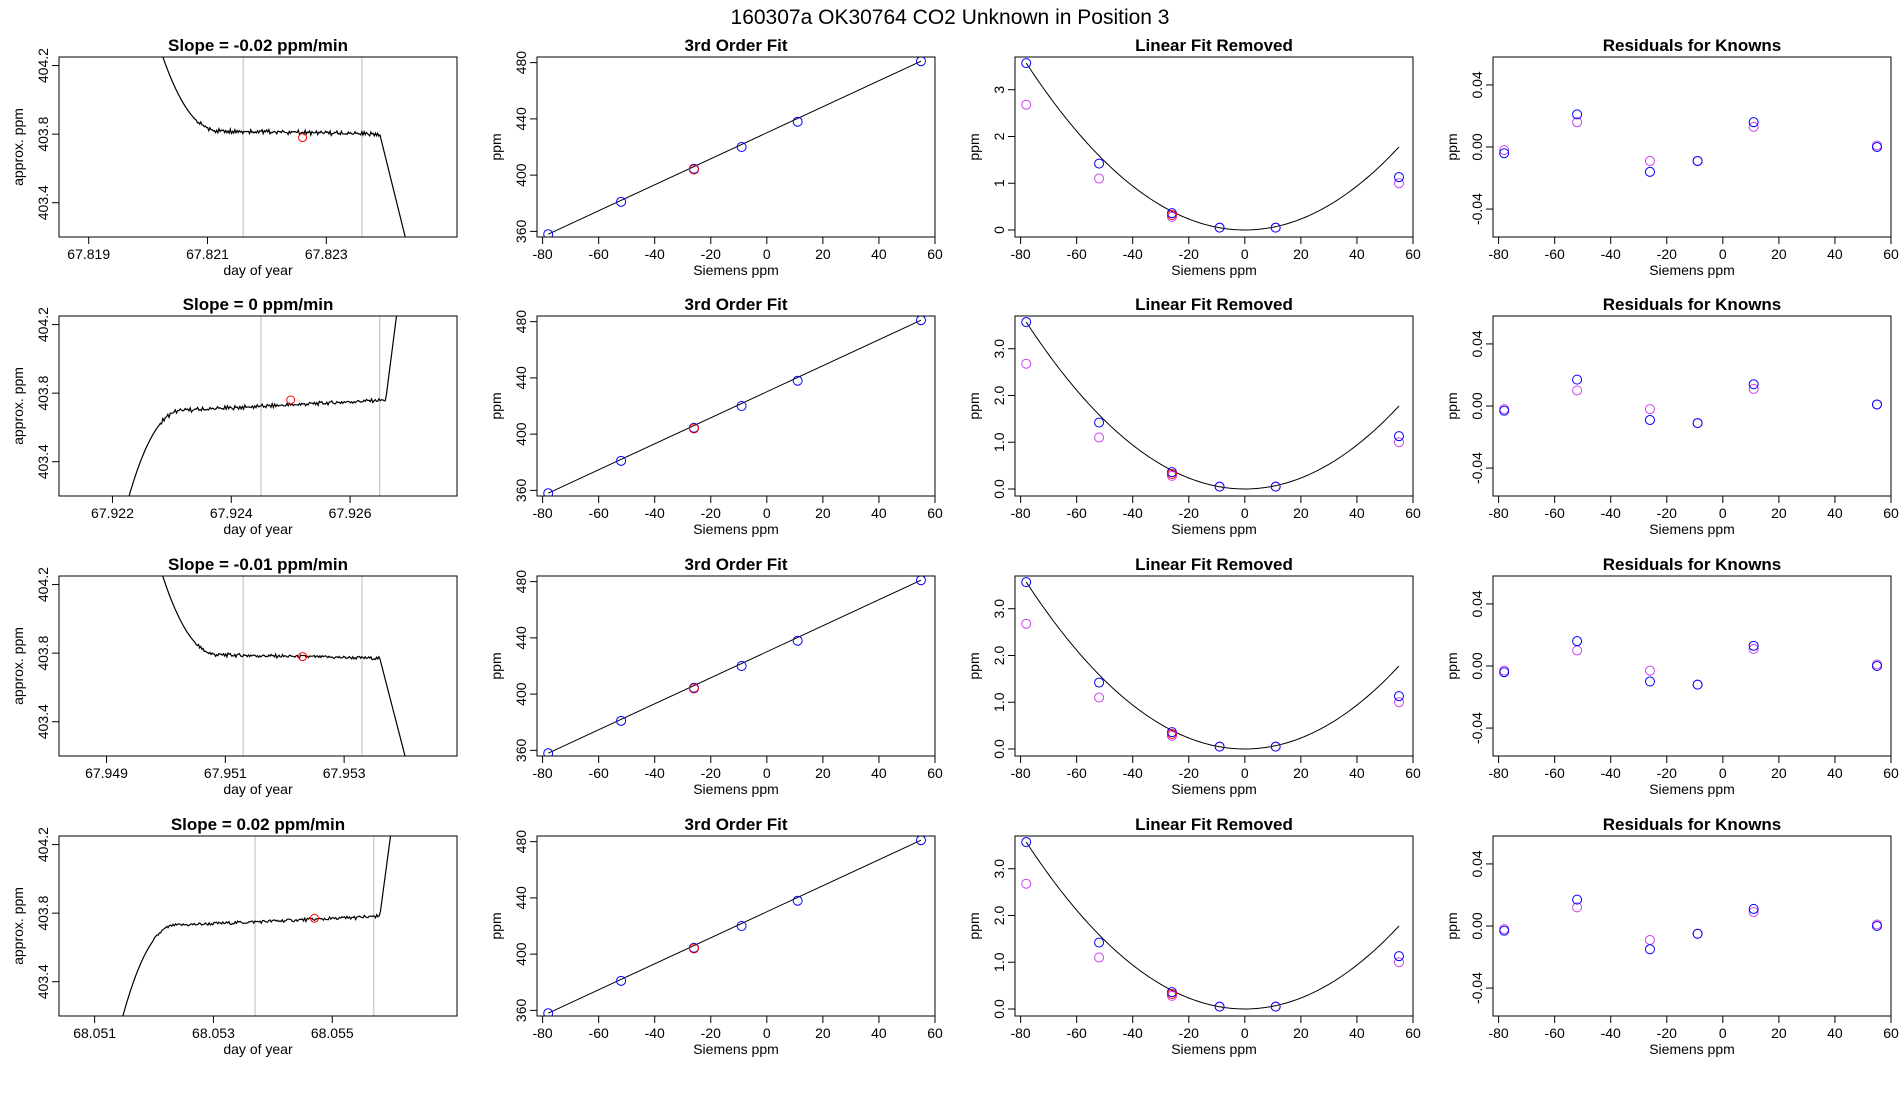  What do you see at coordinates (263, 406) in the screenshot?
I see `concentration-trace` at bounding box center [263, 406].